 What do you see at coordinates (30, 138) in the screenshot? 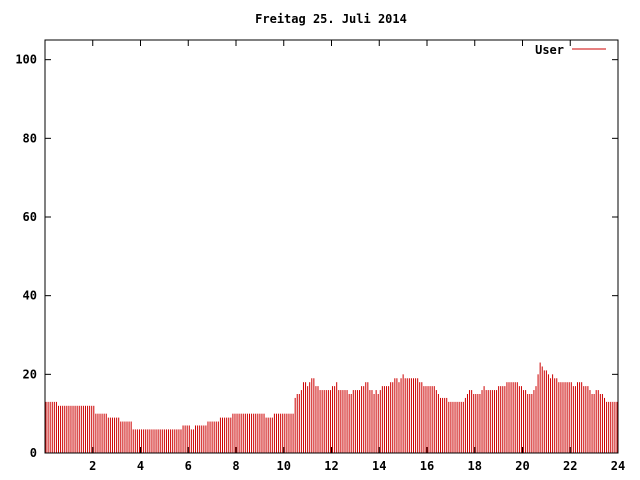
I see `y-tick-label: 80` at bounding box center [30, 138].